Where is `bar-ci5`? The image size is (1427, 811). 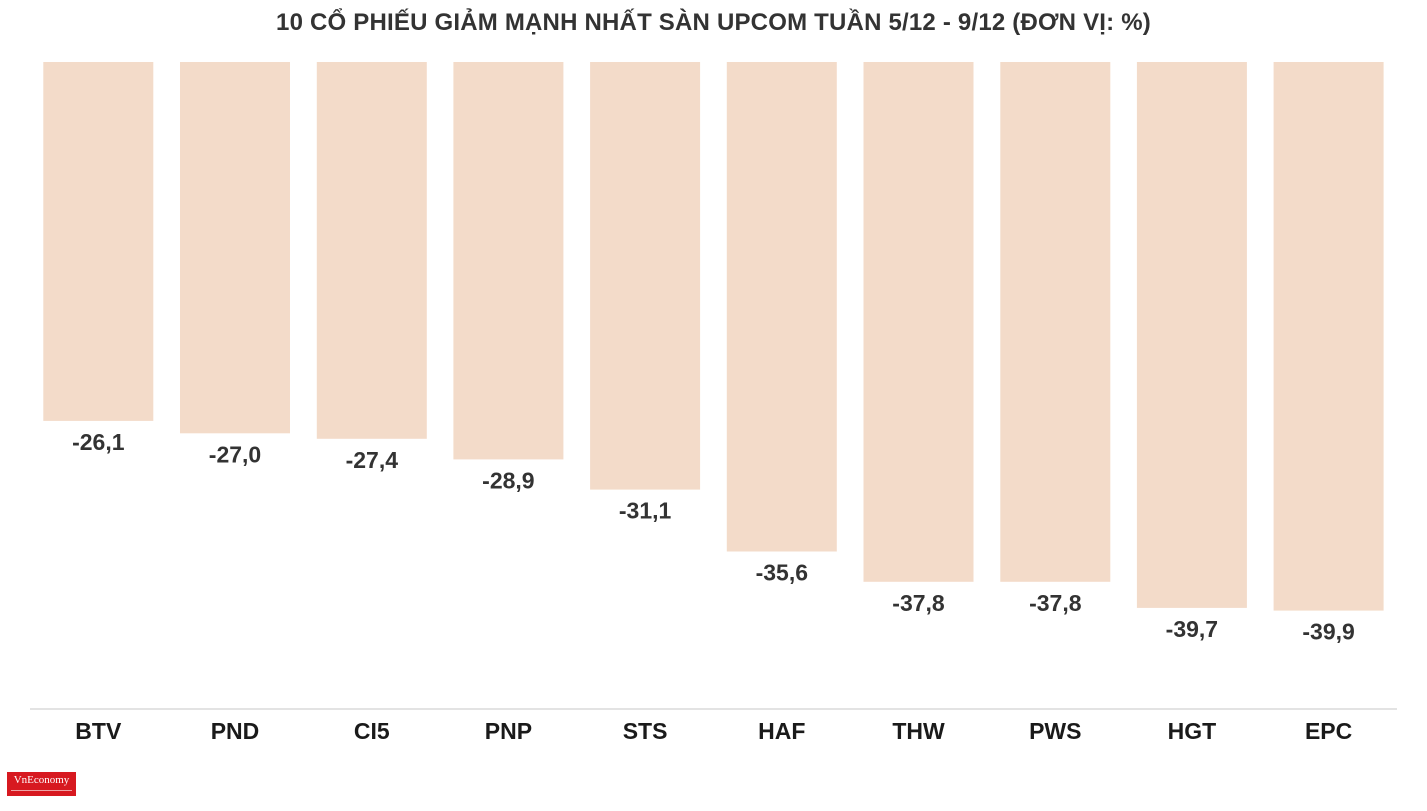 bar-ci5 is located at coordinates (371, 250).